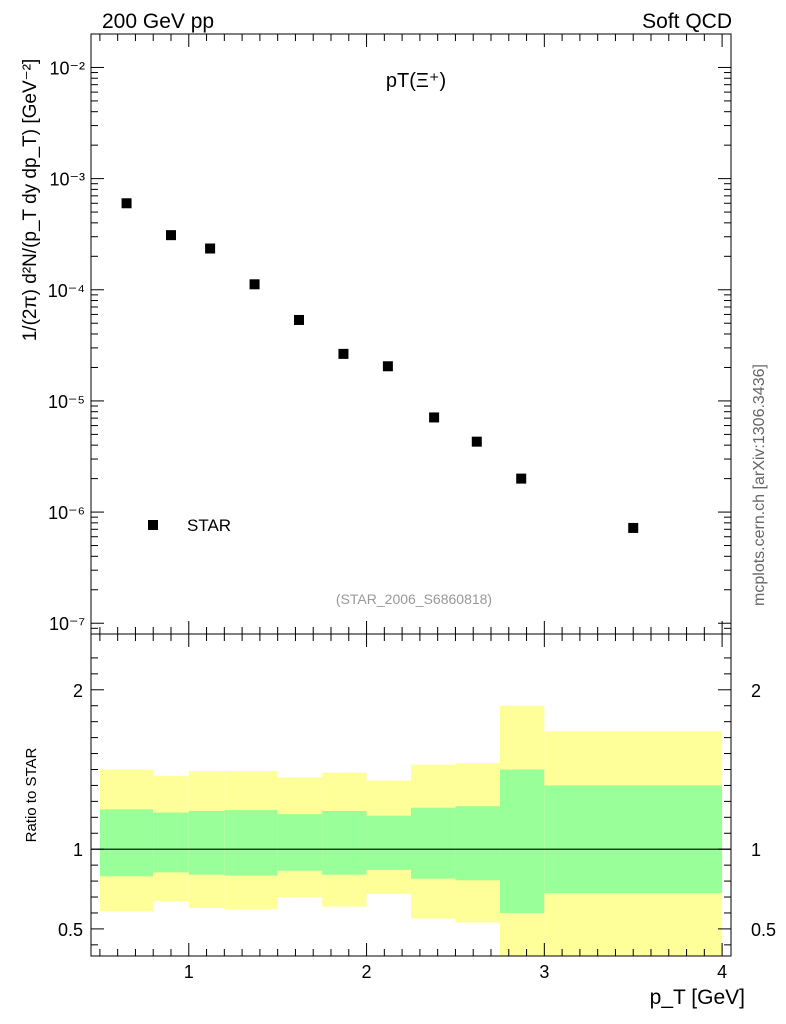  I want to click on watermark: (STAR_2006_S6860818), so click(414, 599).